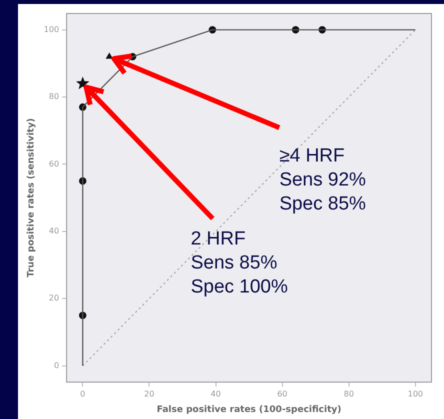  Describe the element at coordinates (52, 29) in the screenshot. I see `y-tick-label: 100` at that location.